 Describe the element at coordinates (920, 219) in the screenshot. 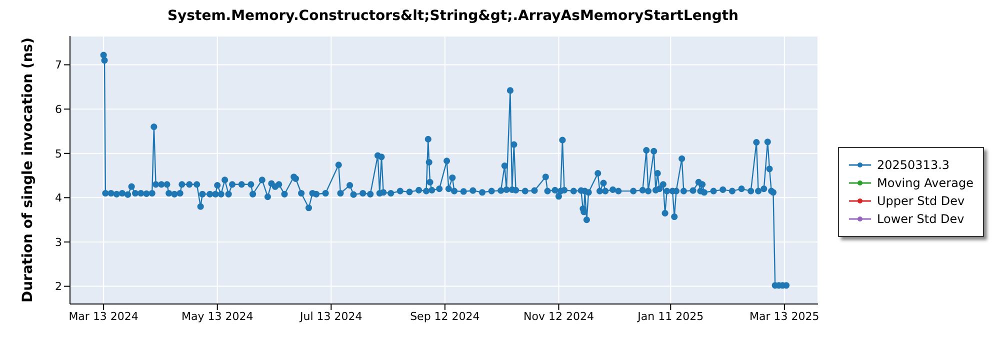

I see `legend-label: Lower Std Dev` at that location.